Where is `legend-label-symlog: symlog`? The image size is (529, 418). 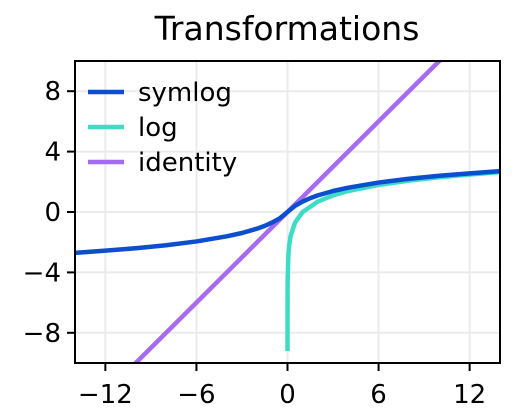 legend-label-symlog: symlog is located at coordinates (185, 93).